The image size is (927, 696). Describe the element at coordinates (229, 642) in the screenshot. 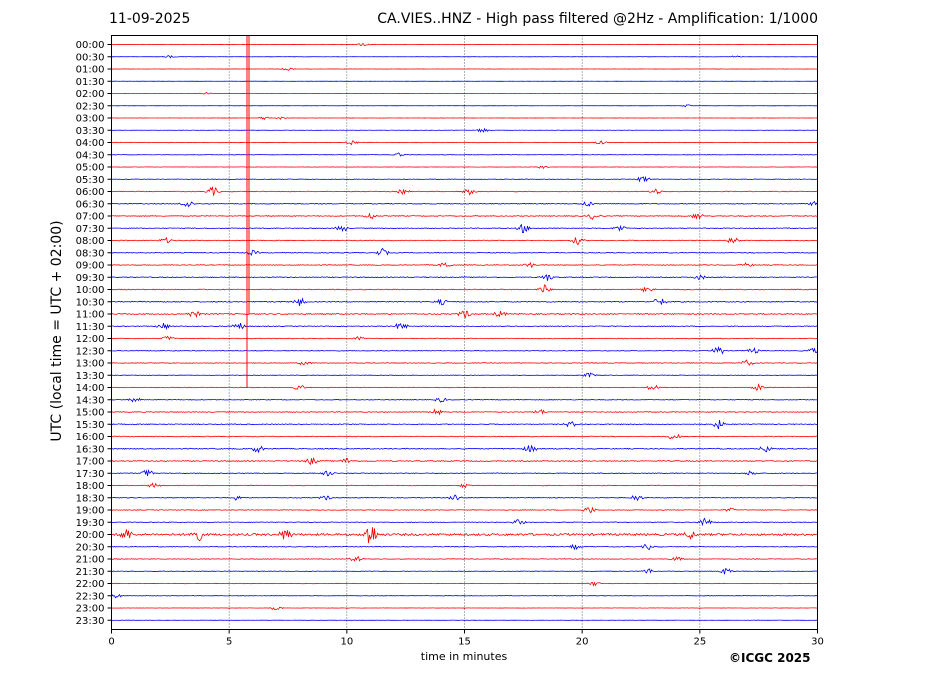

I see `x-tick-label: 5` at that location.